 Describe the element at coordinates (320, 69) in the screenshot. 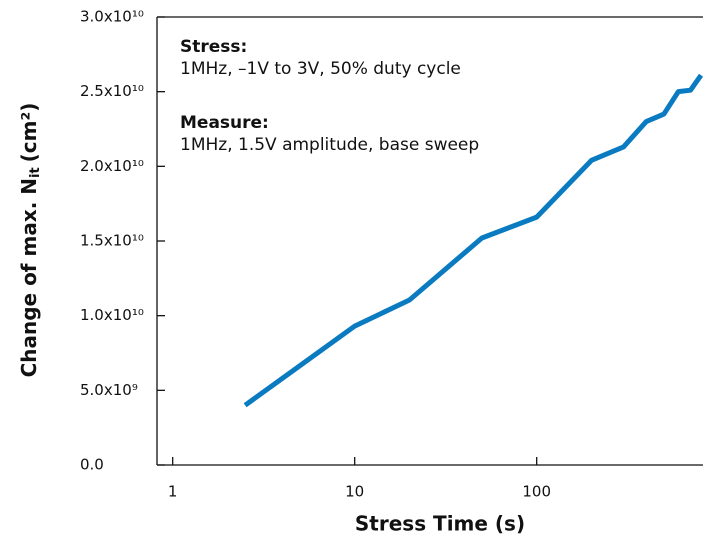

I see `annotation-body: 1MHz, –1V to 3V, 50% duty cycle` at that location.